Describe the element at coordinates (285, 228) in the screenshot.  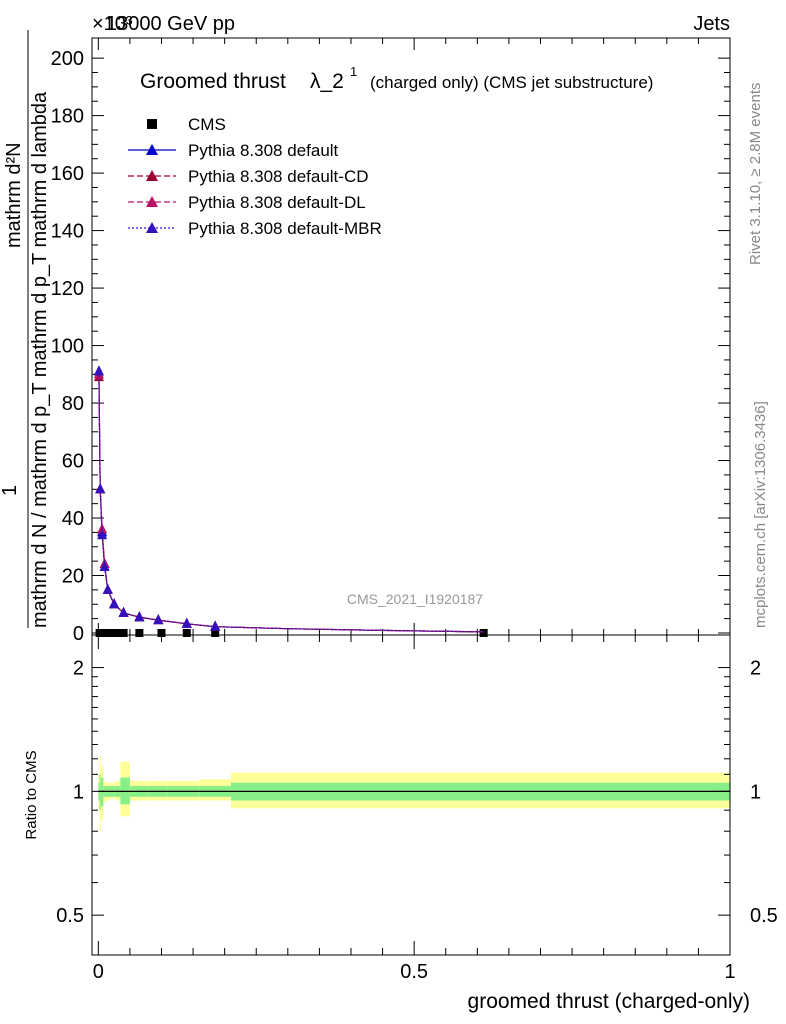
I see `legend-label: Pythia 8.308 default-MBR` at that location.